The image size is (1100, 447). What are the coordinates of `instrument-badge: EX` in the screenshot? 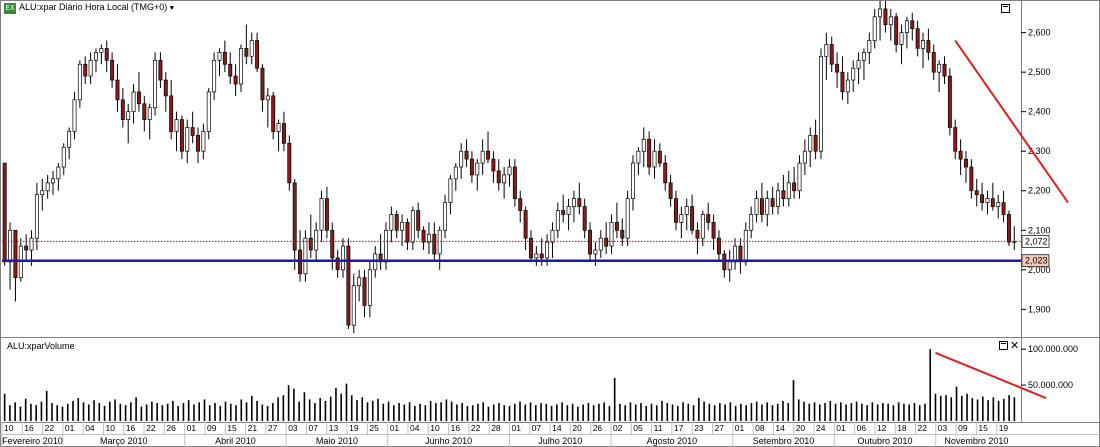 It's located at (10, 8).